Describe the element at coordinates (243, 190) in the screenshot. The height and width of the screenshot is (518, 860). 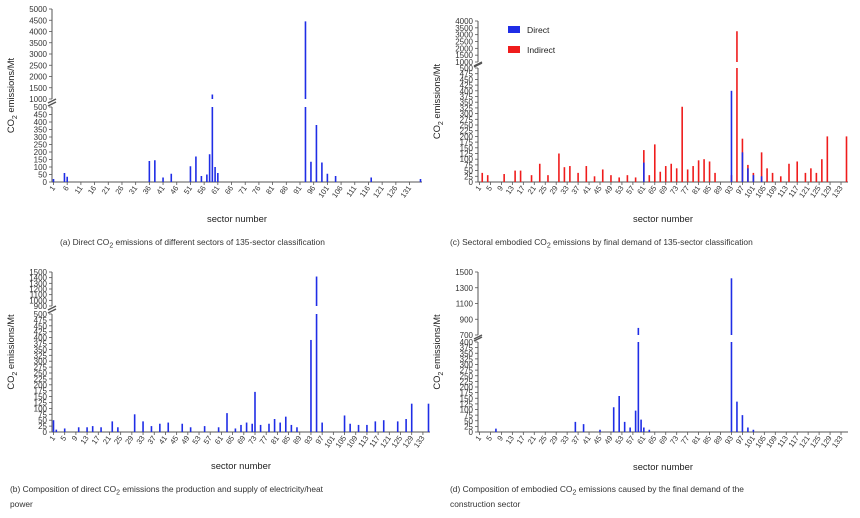
I see `x-tick-label: 71` at that location.